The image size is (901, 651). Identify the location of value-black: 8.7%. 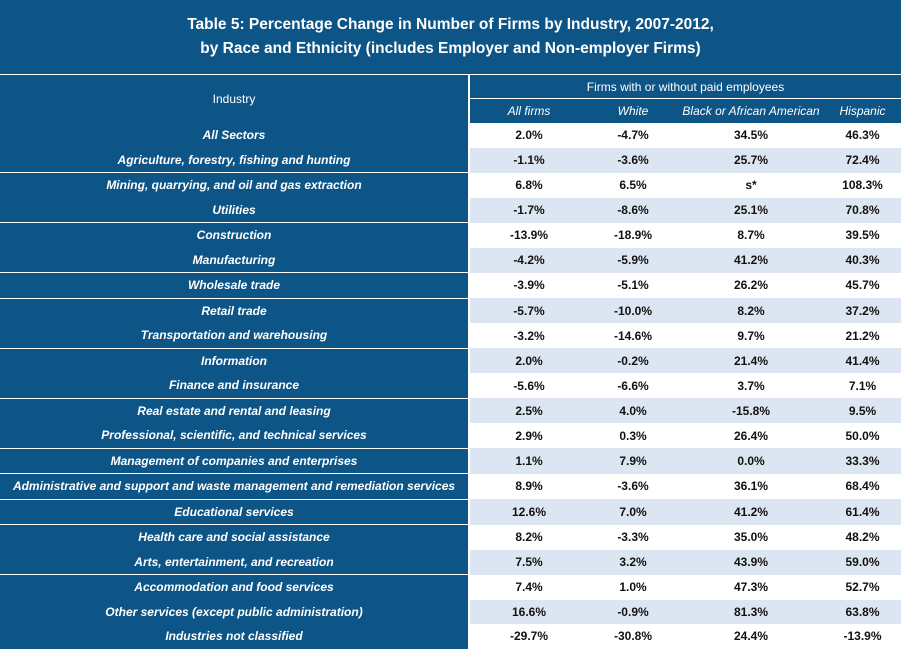
(751, 235).